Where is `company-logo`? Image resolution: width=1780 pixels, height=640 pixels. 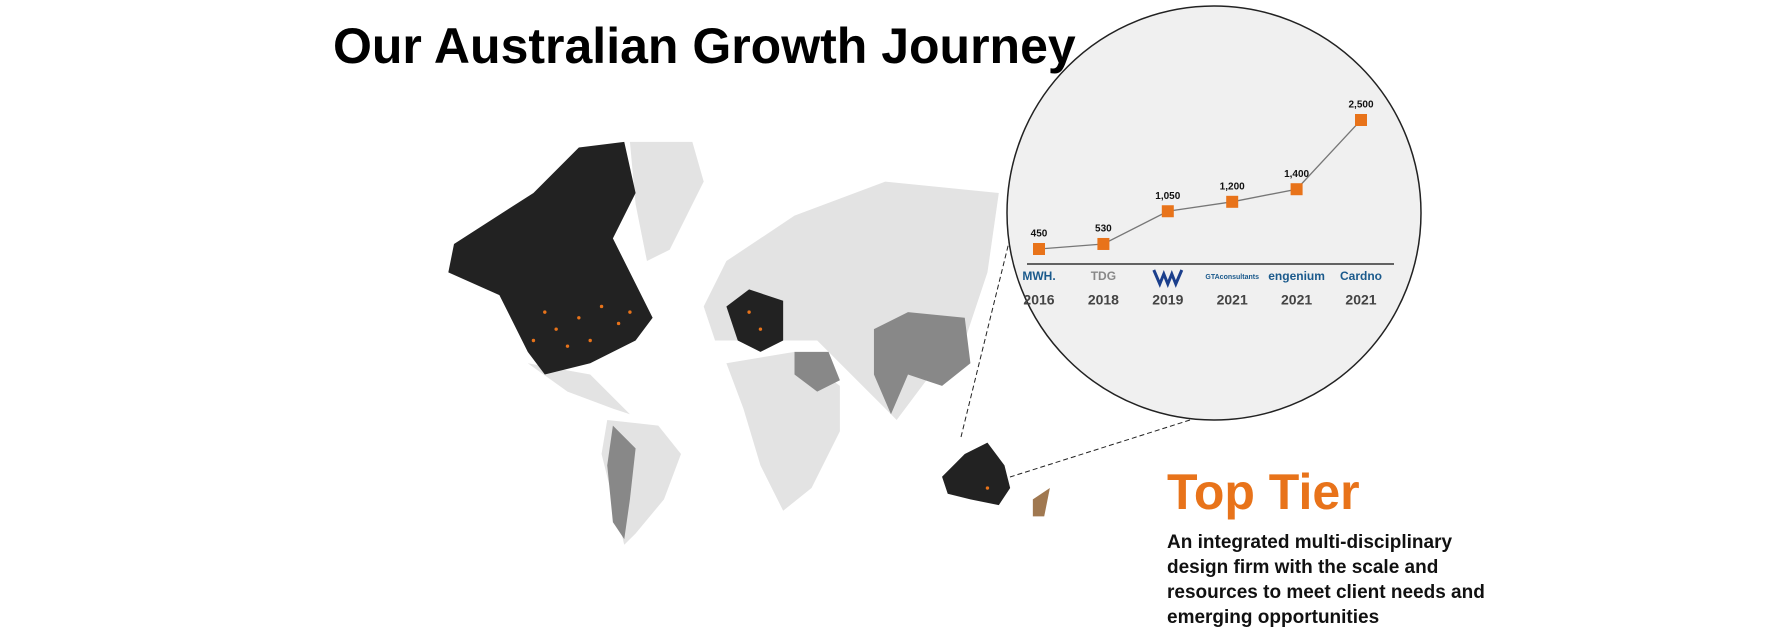
company-logo is located at coordinates (1168, 279).